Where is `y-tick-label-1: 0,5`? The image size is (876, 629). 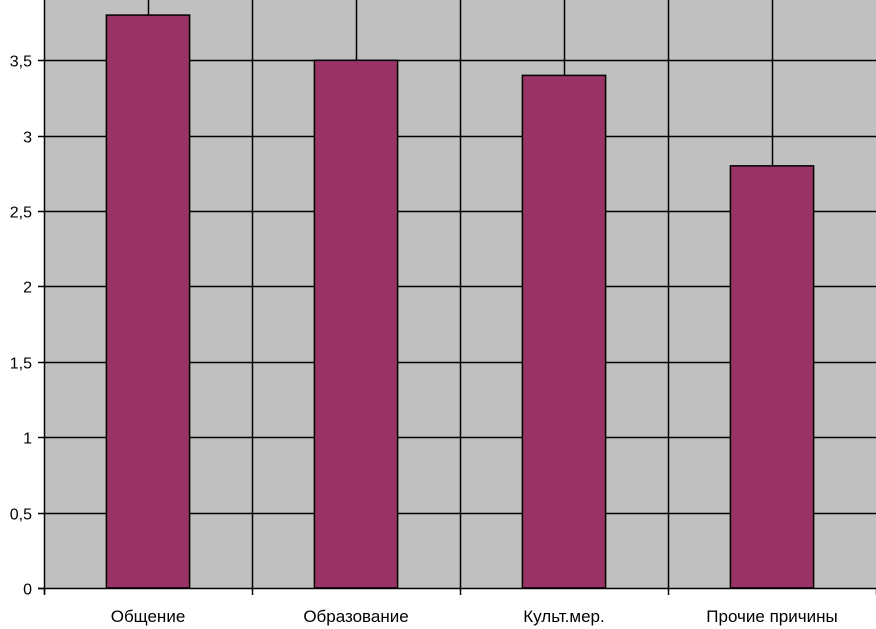 y-tick-label-1: 0,5 is located at coordinates (21, 515).